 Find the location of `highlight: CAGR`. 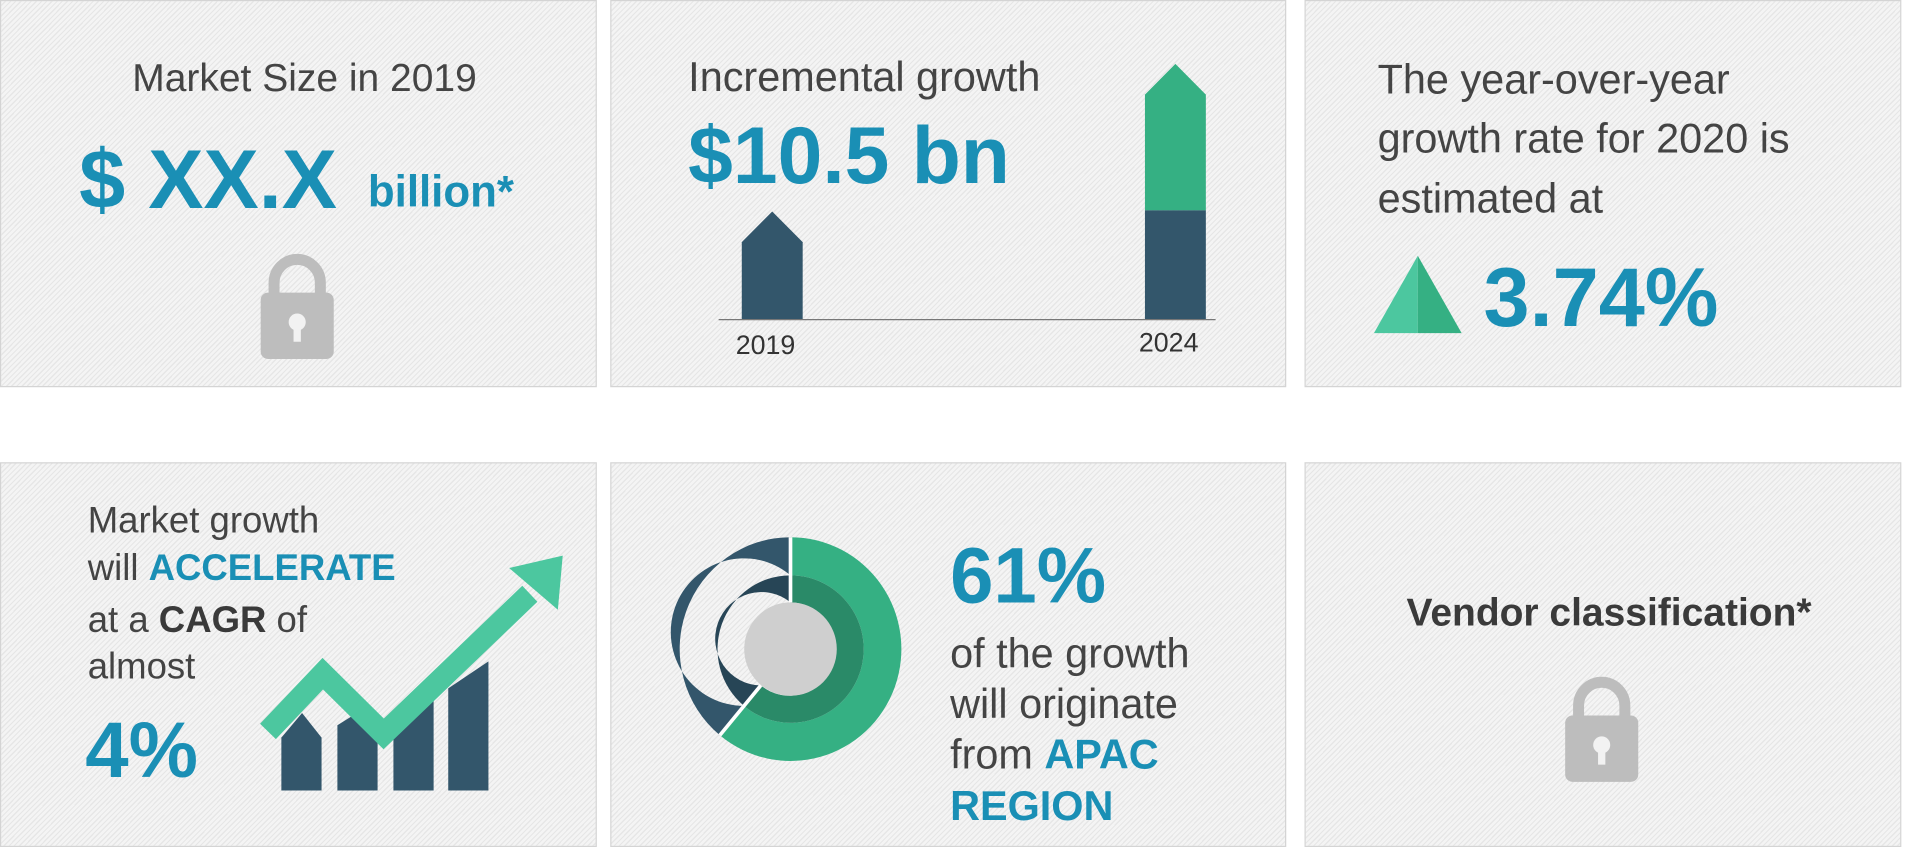

highlight: CAGR is located at coordinates (212, 620).